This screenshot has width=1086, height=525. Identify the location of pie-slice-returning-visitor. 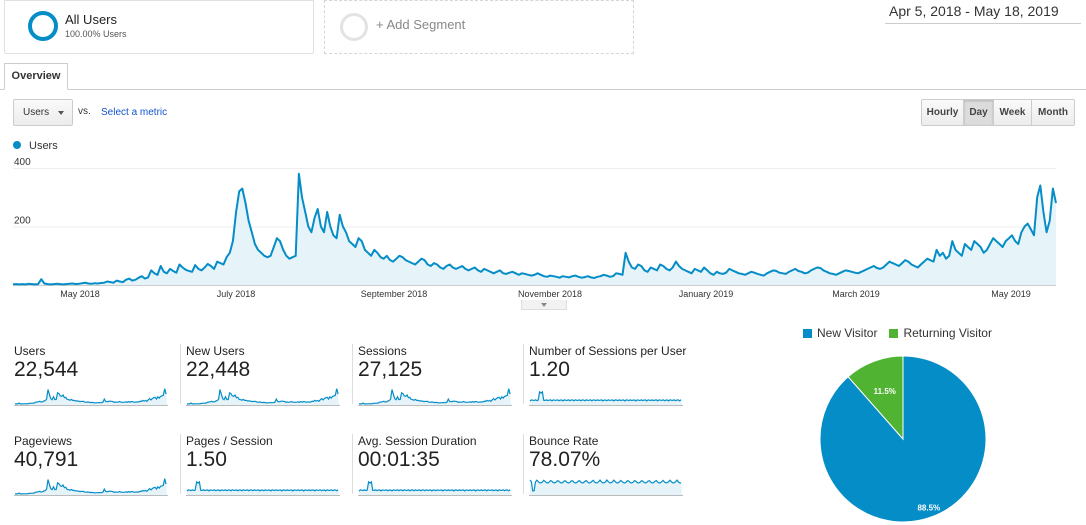
(875, 398).